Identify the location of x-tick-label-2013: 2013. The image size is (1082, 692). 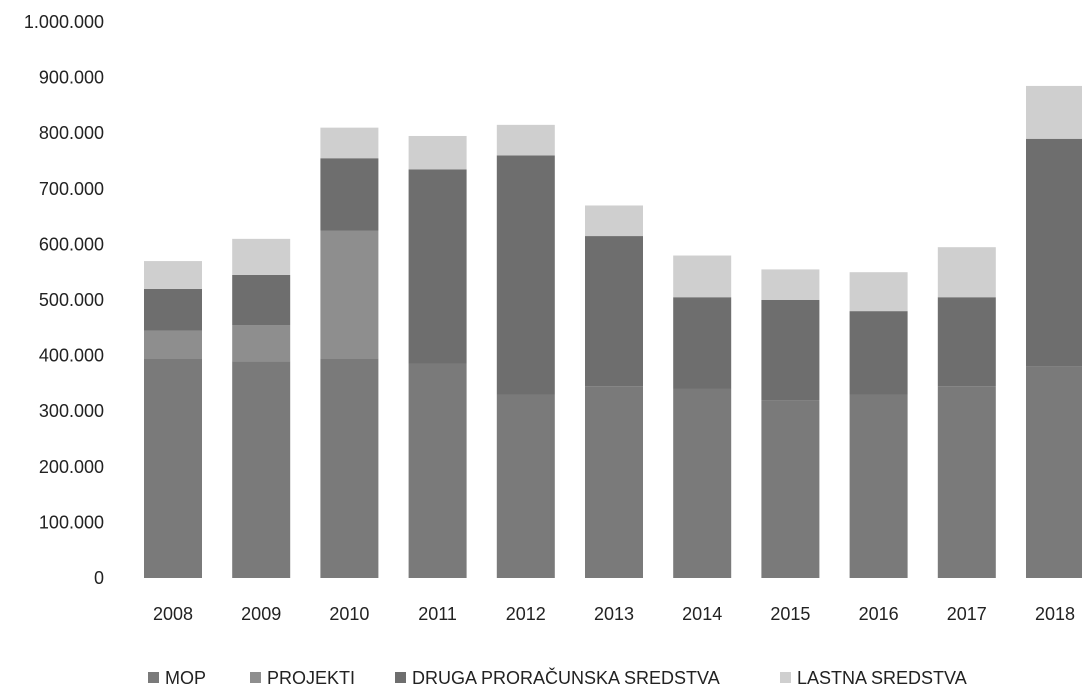
(614, 614).